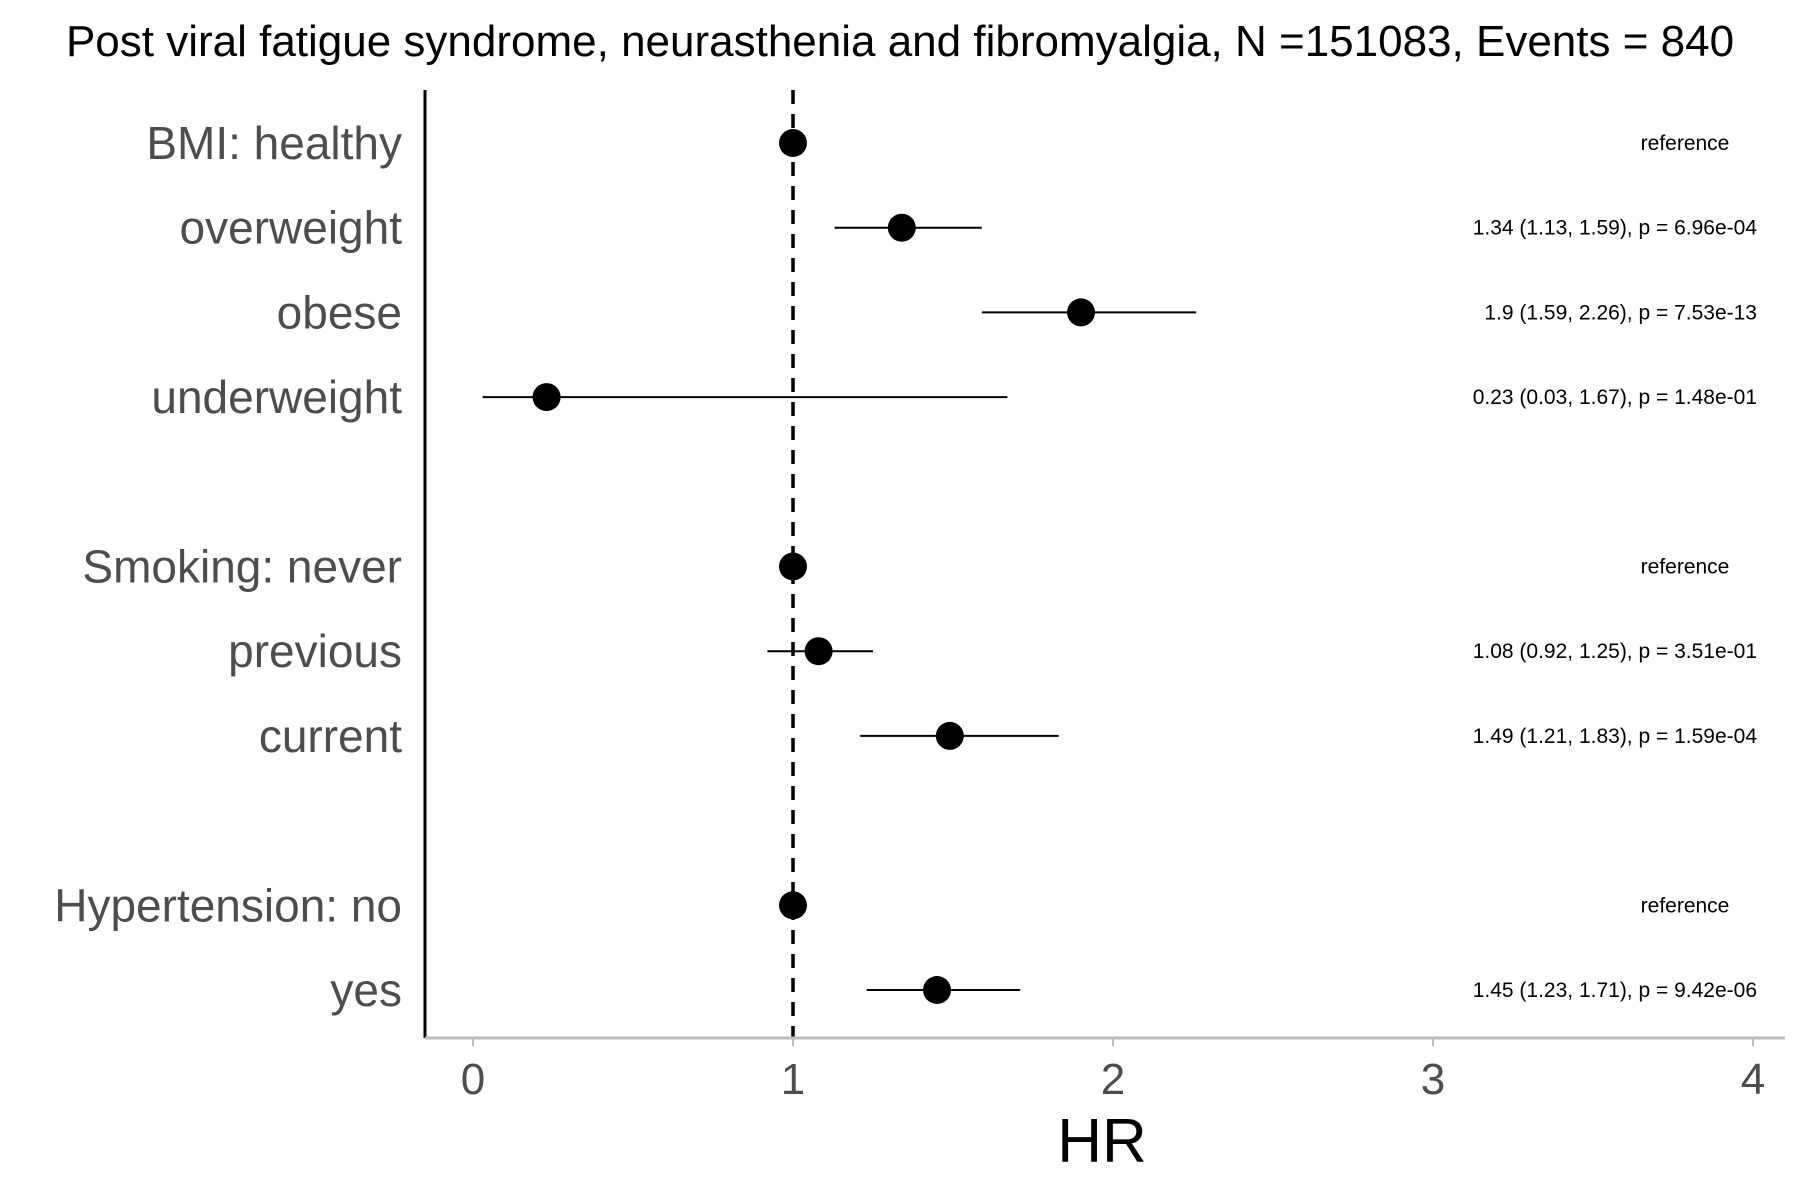 The height and width of the screenshot is (1200, 1800). I want to click on hr-annotation: 1.9 (1.59, 2.26), p = 7.53e-13, so click(1620, 312).